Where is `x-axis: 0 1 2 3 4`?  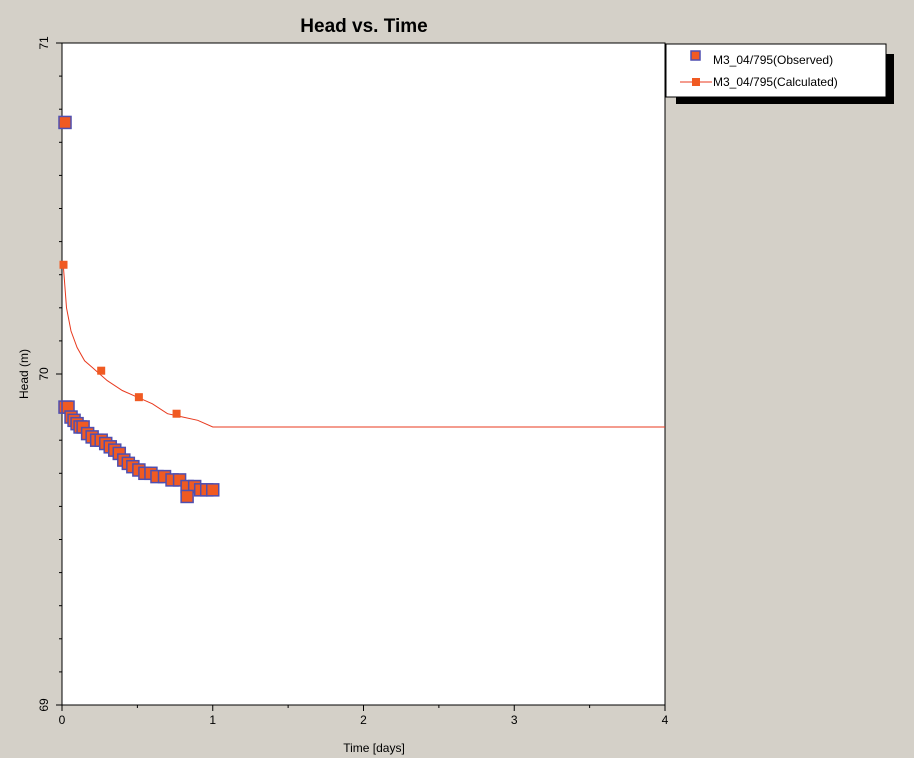
x-axis: 0 1 2 3 4 is located at coordinates (364, 716).